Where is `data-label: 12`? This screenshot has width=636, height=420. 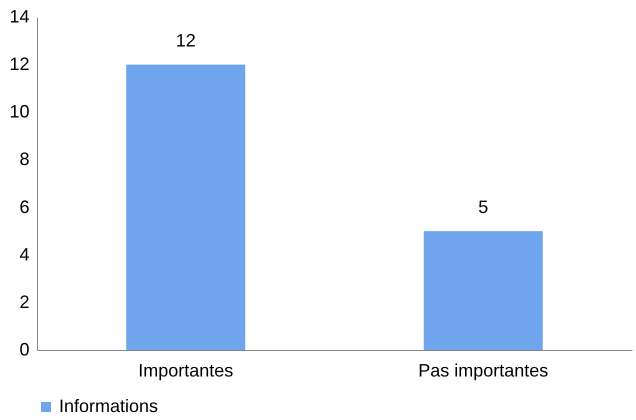 data-label: 12 is located at coordinates (186, 40).